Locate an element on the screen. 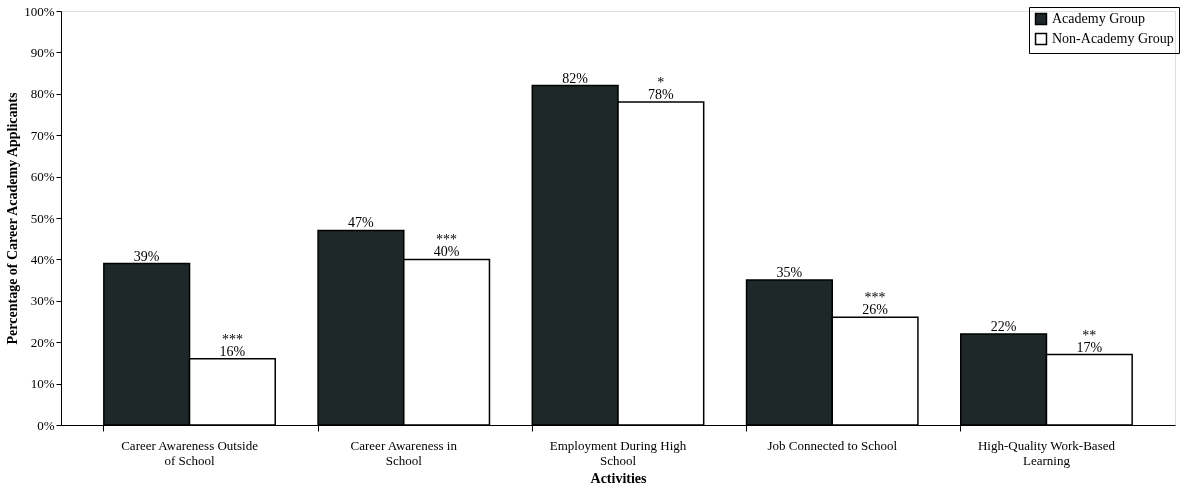  data-label: 82% is located at coordinates (575, 78).